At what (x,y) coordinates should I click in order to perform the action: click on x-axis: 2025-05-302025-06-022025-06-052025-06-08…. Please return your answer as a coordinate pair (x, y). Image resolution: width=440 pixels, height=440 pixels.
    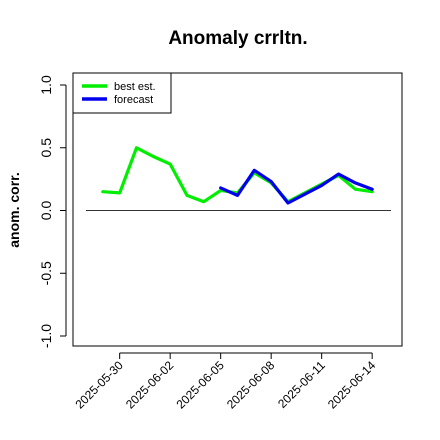
    Looking at the image, I should click on (225, 382).